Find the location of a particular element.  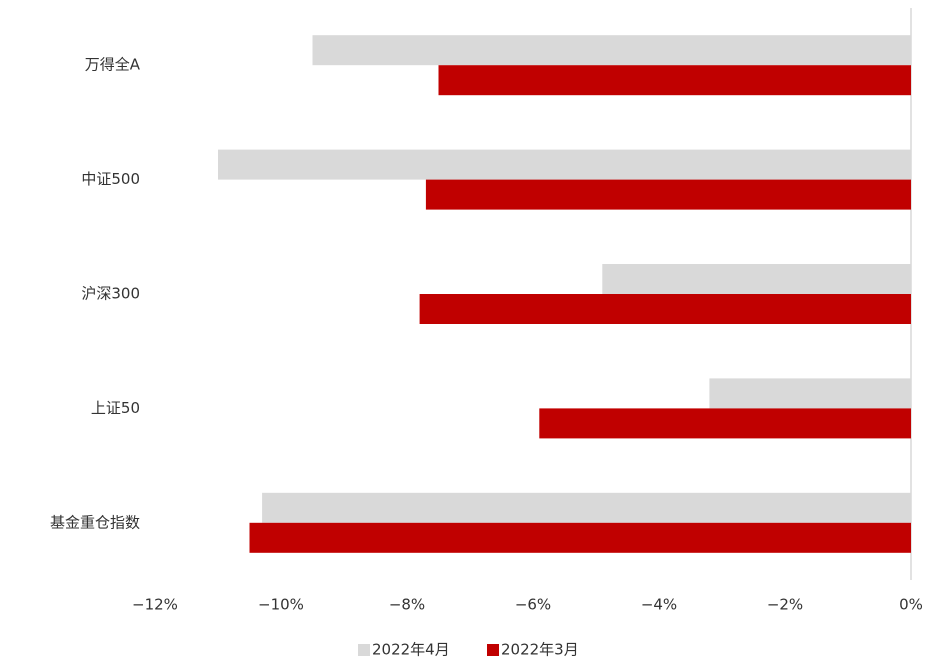

x-tick-label: −8% is located at coordinates (407, 605).